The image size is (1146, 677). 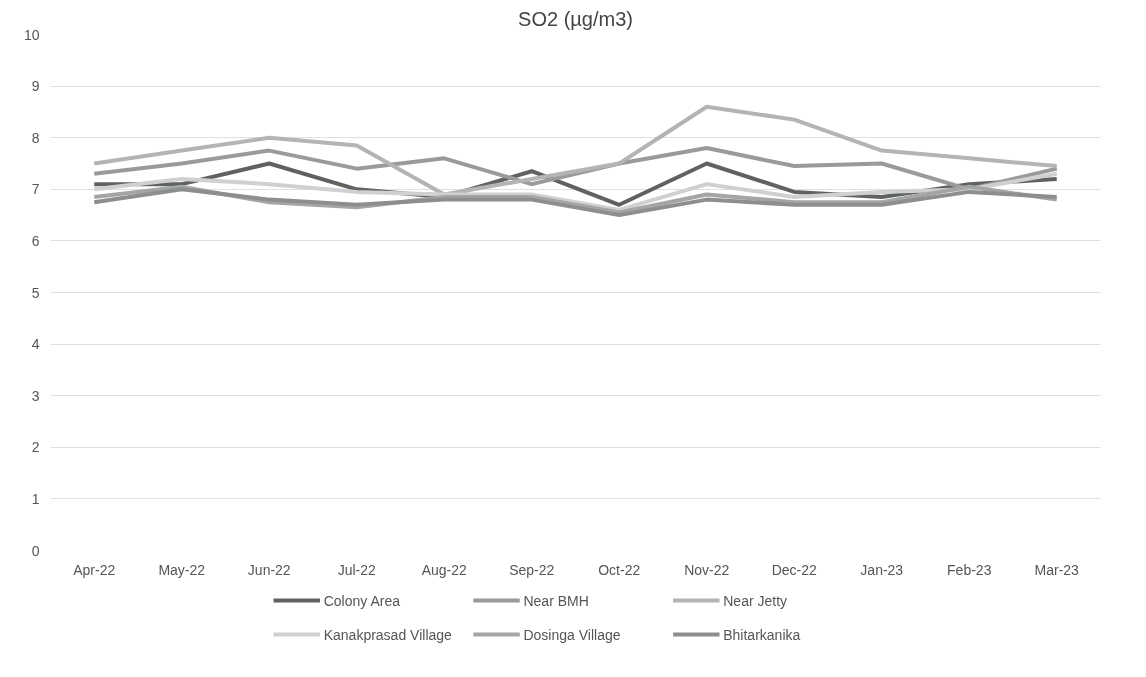 What do you see at coordinates (35, 498) in the screenshot?
I see `y-tick-label: 1` at bounding box center [35, 498].